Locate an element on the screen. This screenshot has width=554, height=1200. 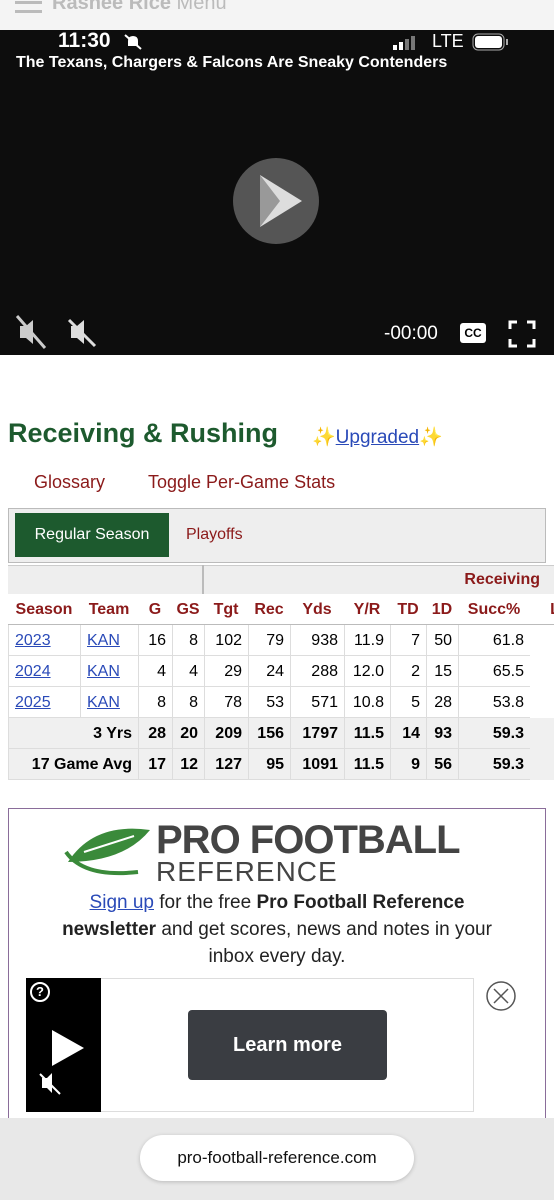
total-cell: 56 is located at coordinates (442, 764).